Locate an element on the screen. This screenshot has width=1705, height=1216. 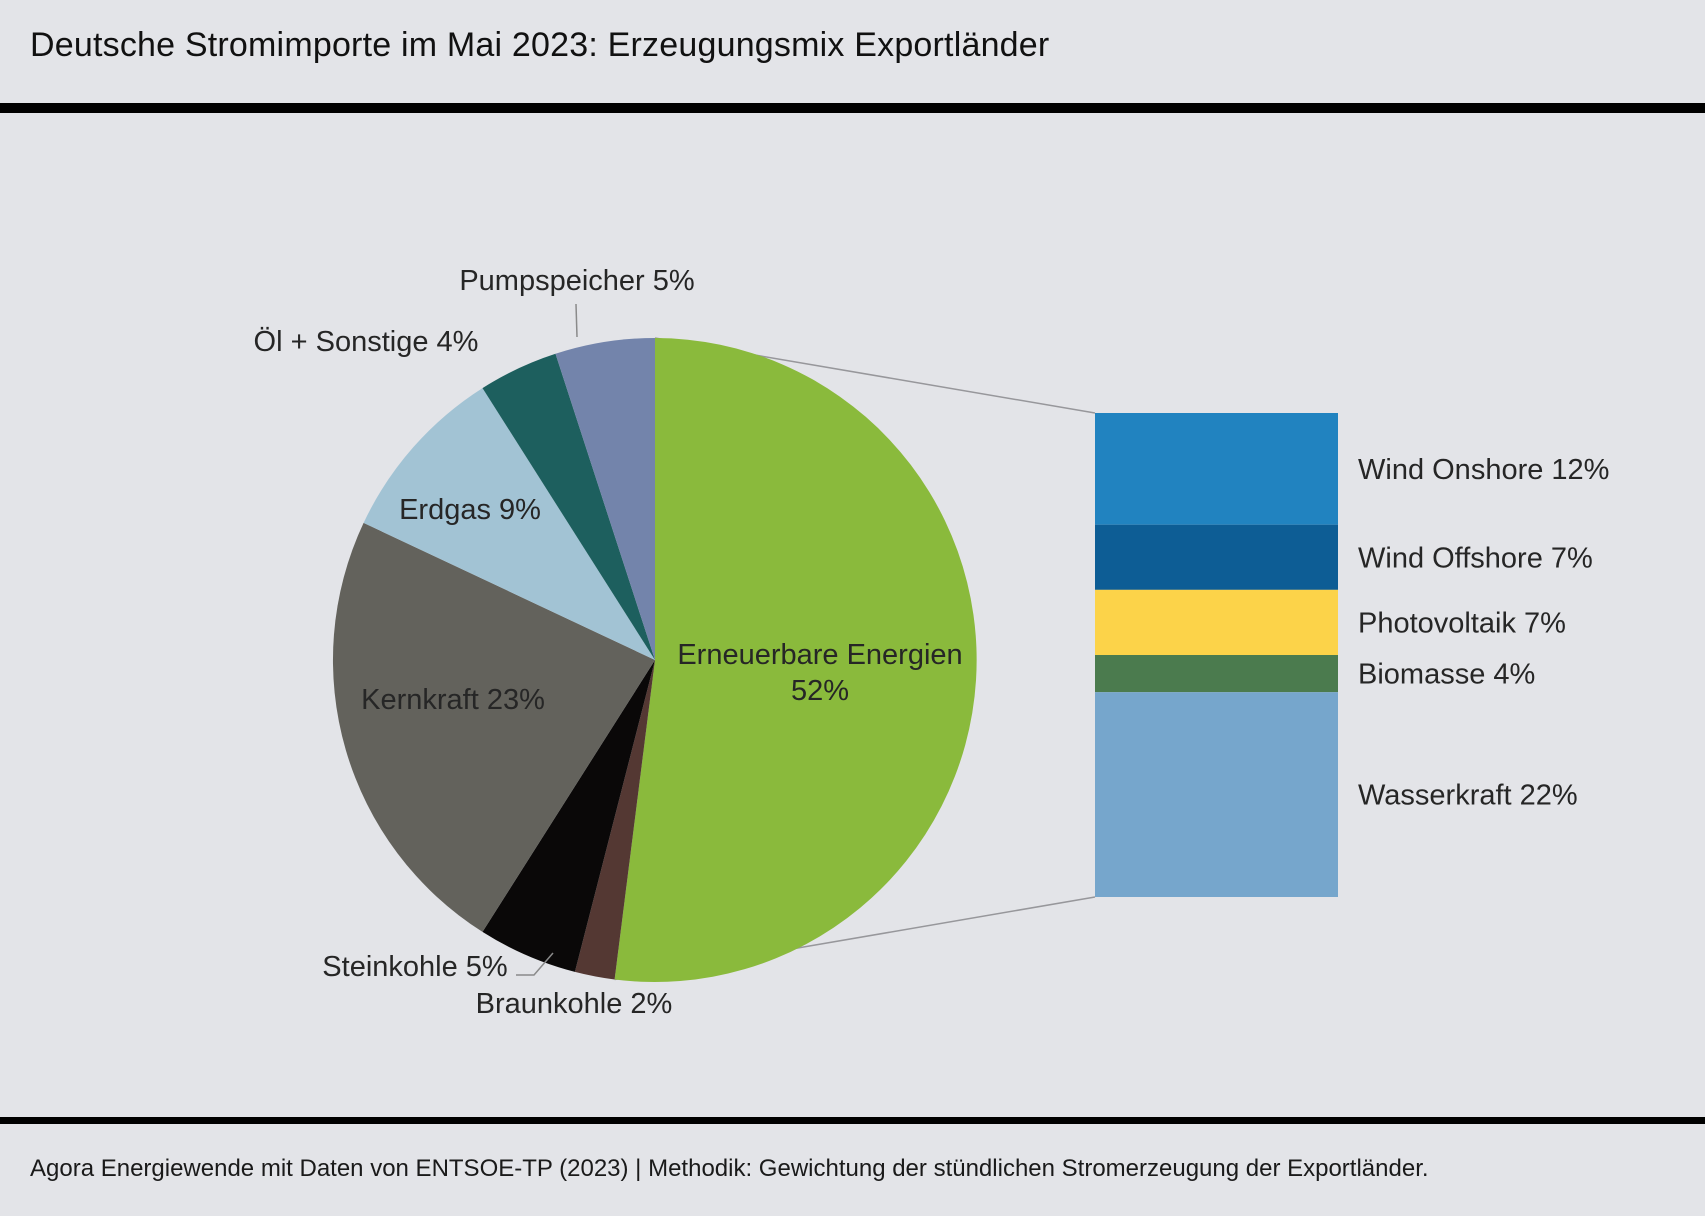
footer-separator-rule is located at coordinates (852, 1120).